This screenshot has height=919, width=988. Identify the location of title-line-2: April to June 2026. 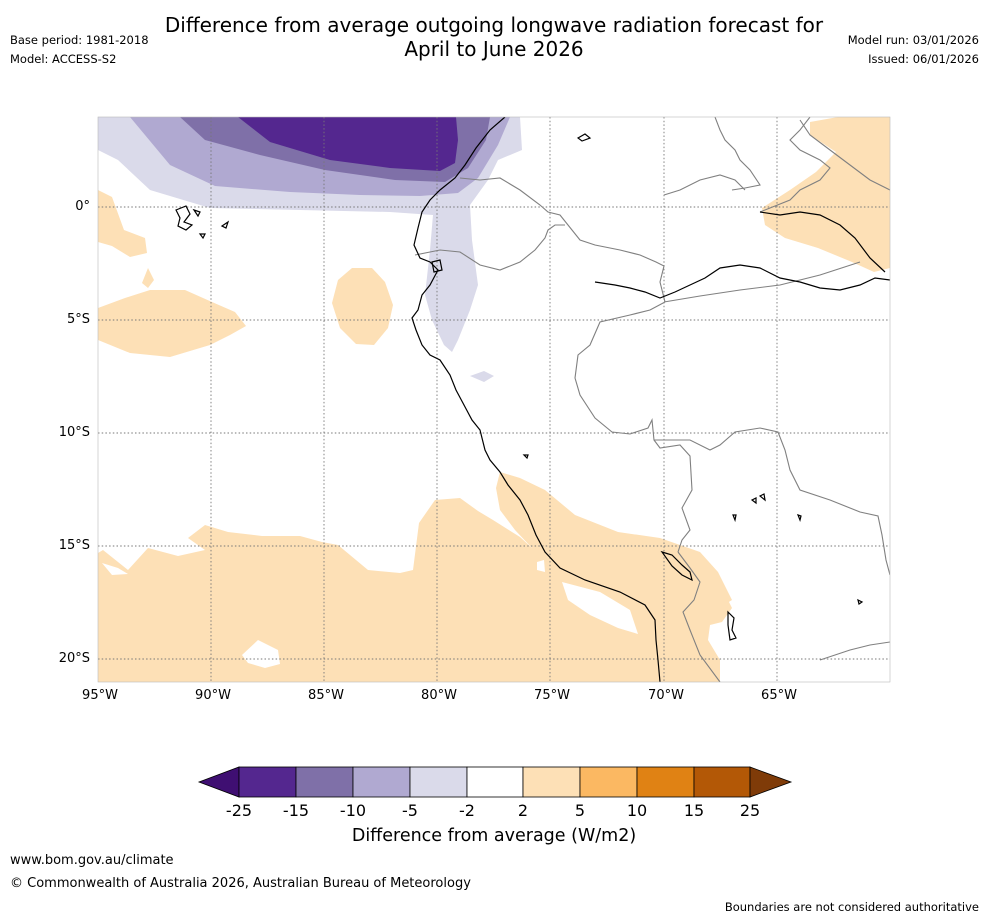
(494, 49).